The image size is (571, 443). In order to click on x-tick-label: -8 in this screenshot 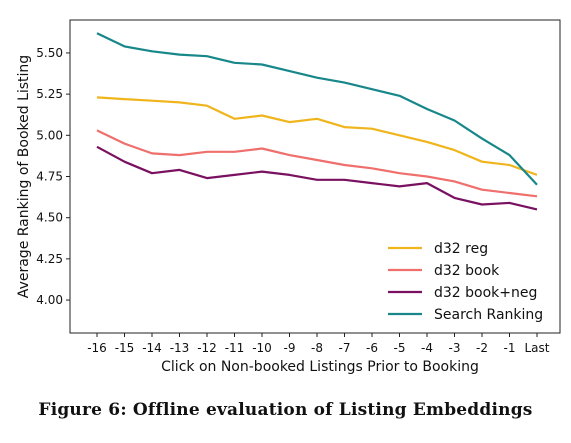, I will do `click(317, 348)`.